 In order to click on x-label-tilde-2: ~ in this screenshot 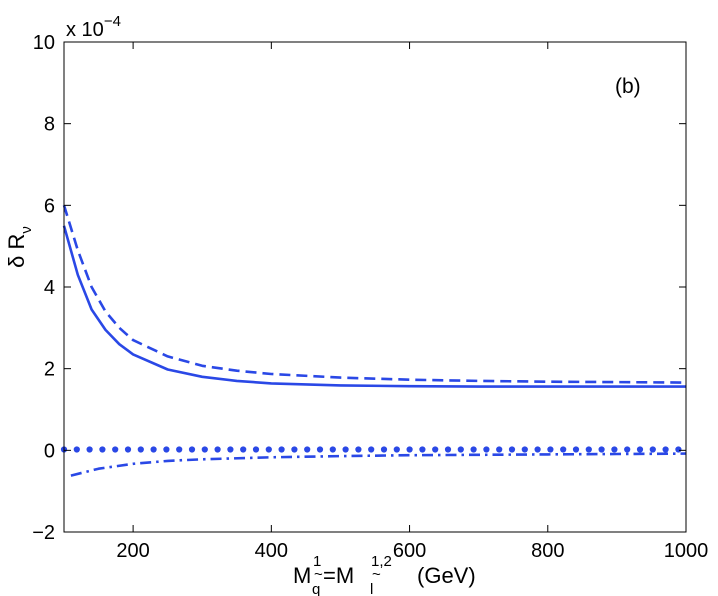, I will do `click(376, 574)`.